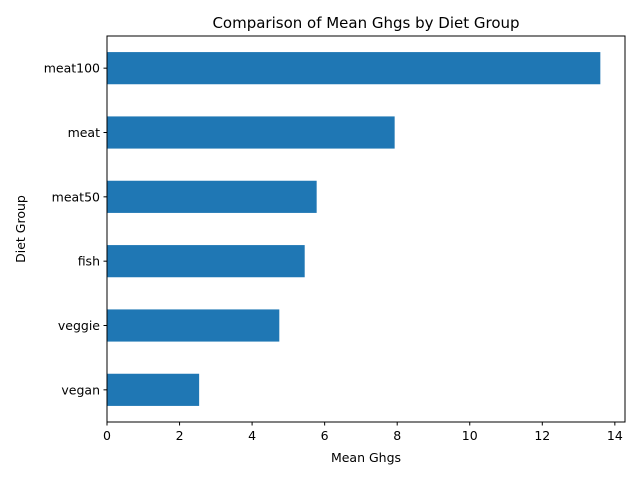 The width and height of the screenshot is (640, 480). Describe the element at coordinates (542, 435) in the screenshot. I see `x-tick-label: 12` at that location.